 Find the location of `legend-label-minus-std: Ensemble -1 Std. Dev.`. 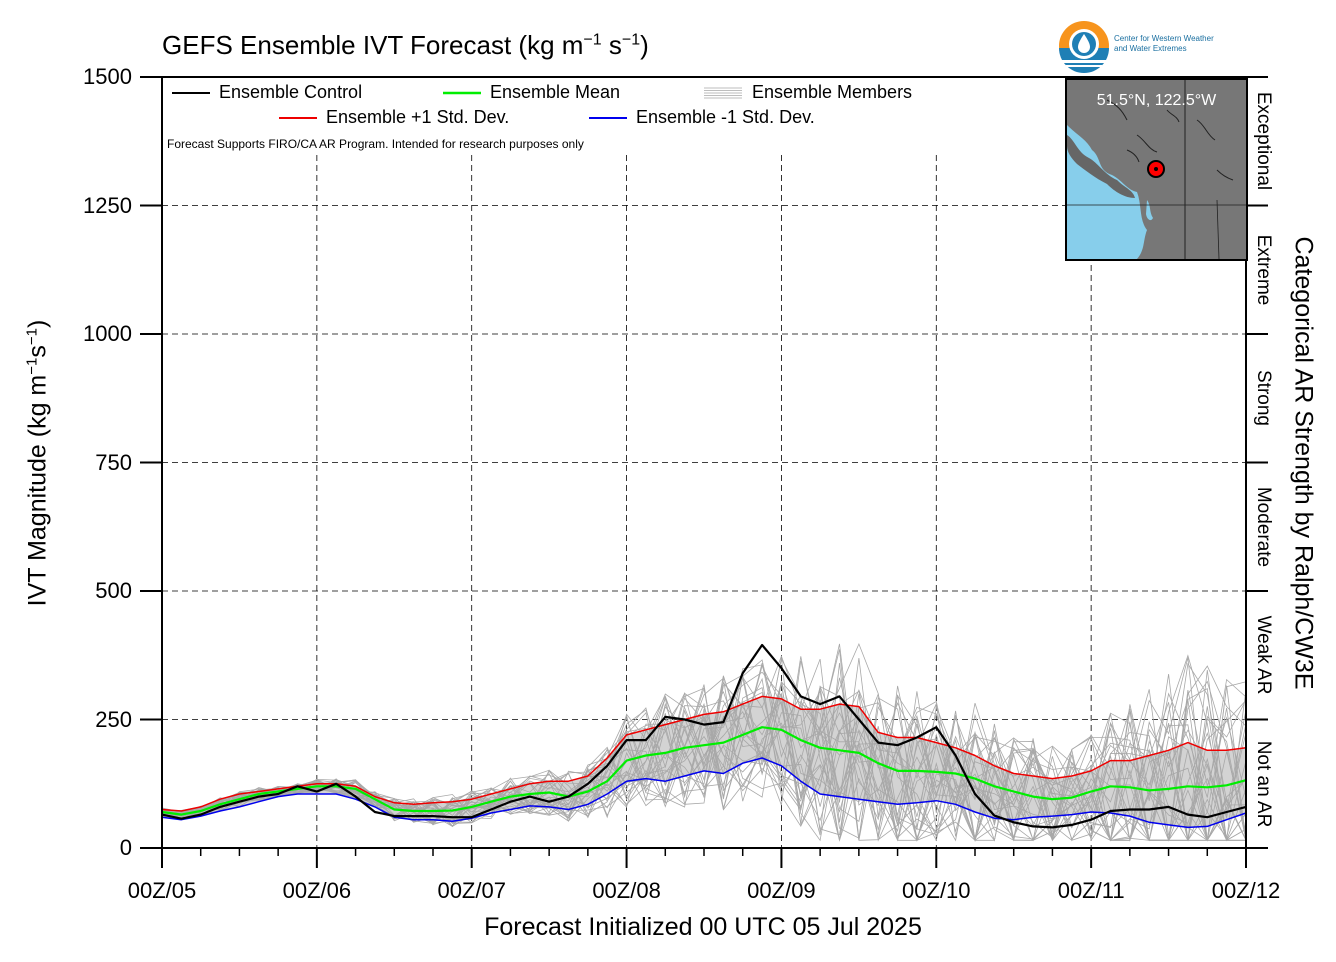

legend-label-minus-std: Ensemble -1 Std. Dev. is located at coordinates (725, 117).